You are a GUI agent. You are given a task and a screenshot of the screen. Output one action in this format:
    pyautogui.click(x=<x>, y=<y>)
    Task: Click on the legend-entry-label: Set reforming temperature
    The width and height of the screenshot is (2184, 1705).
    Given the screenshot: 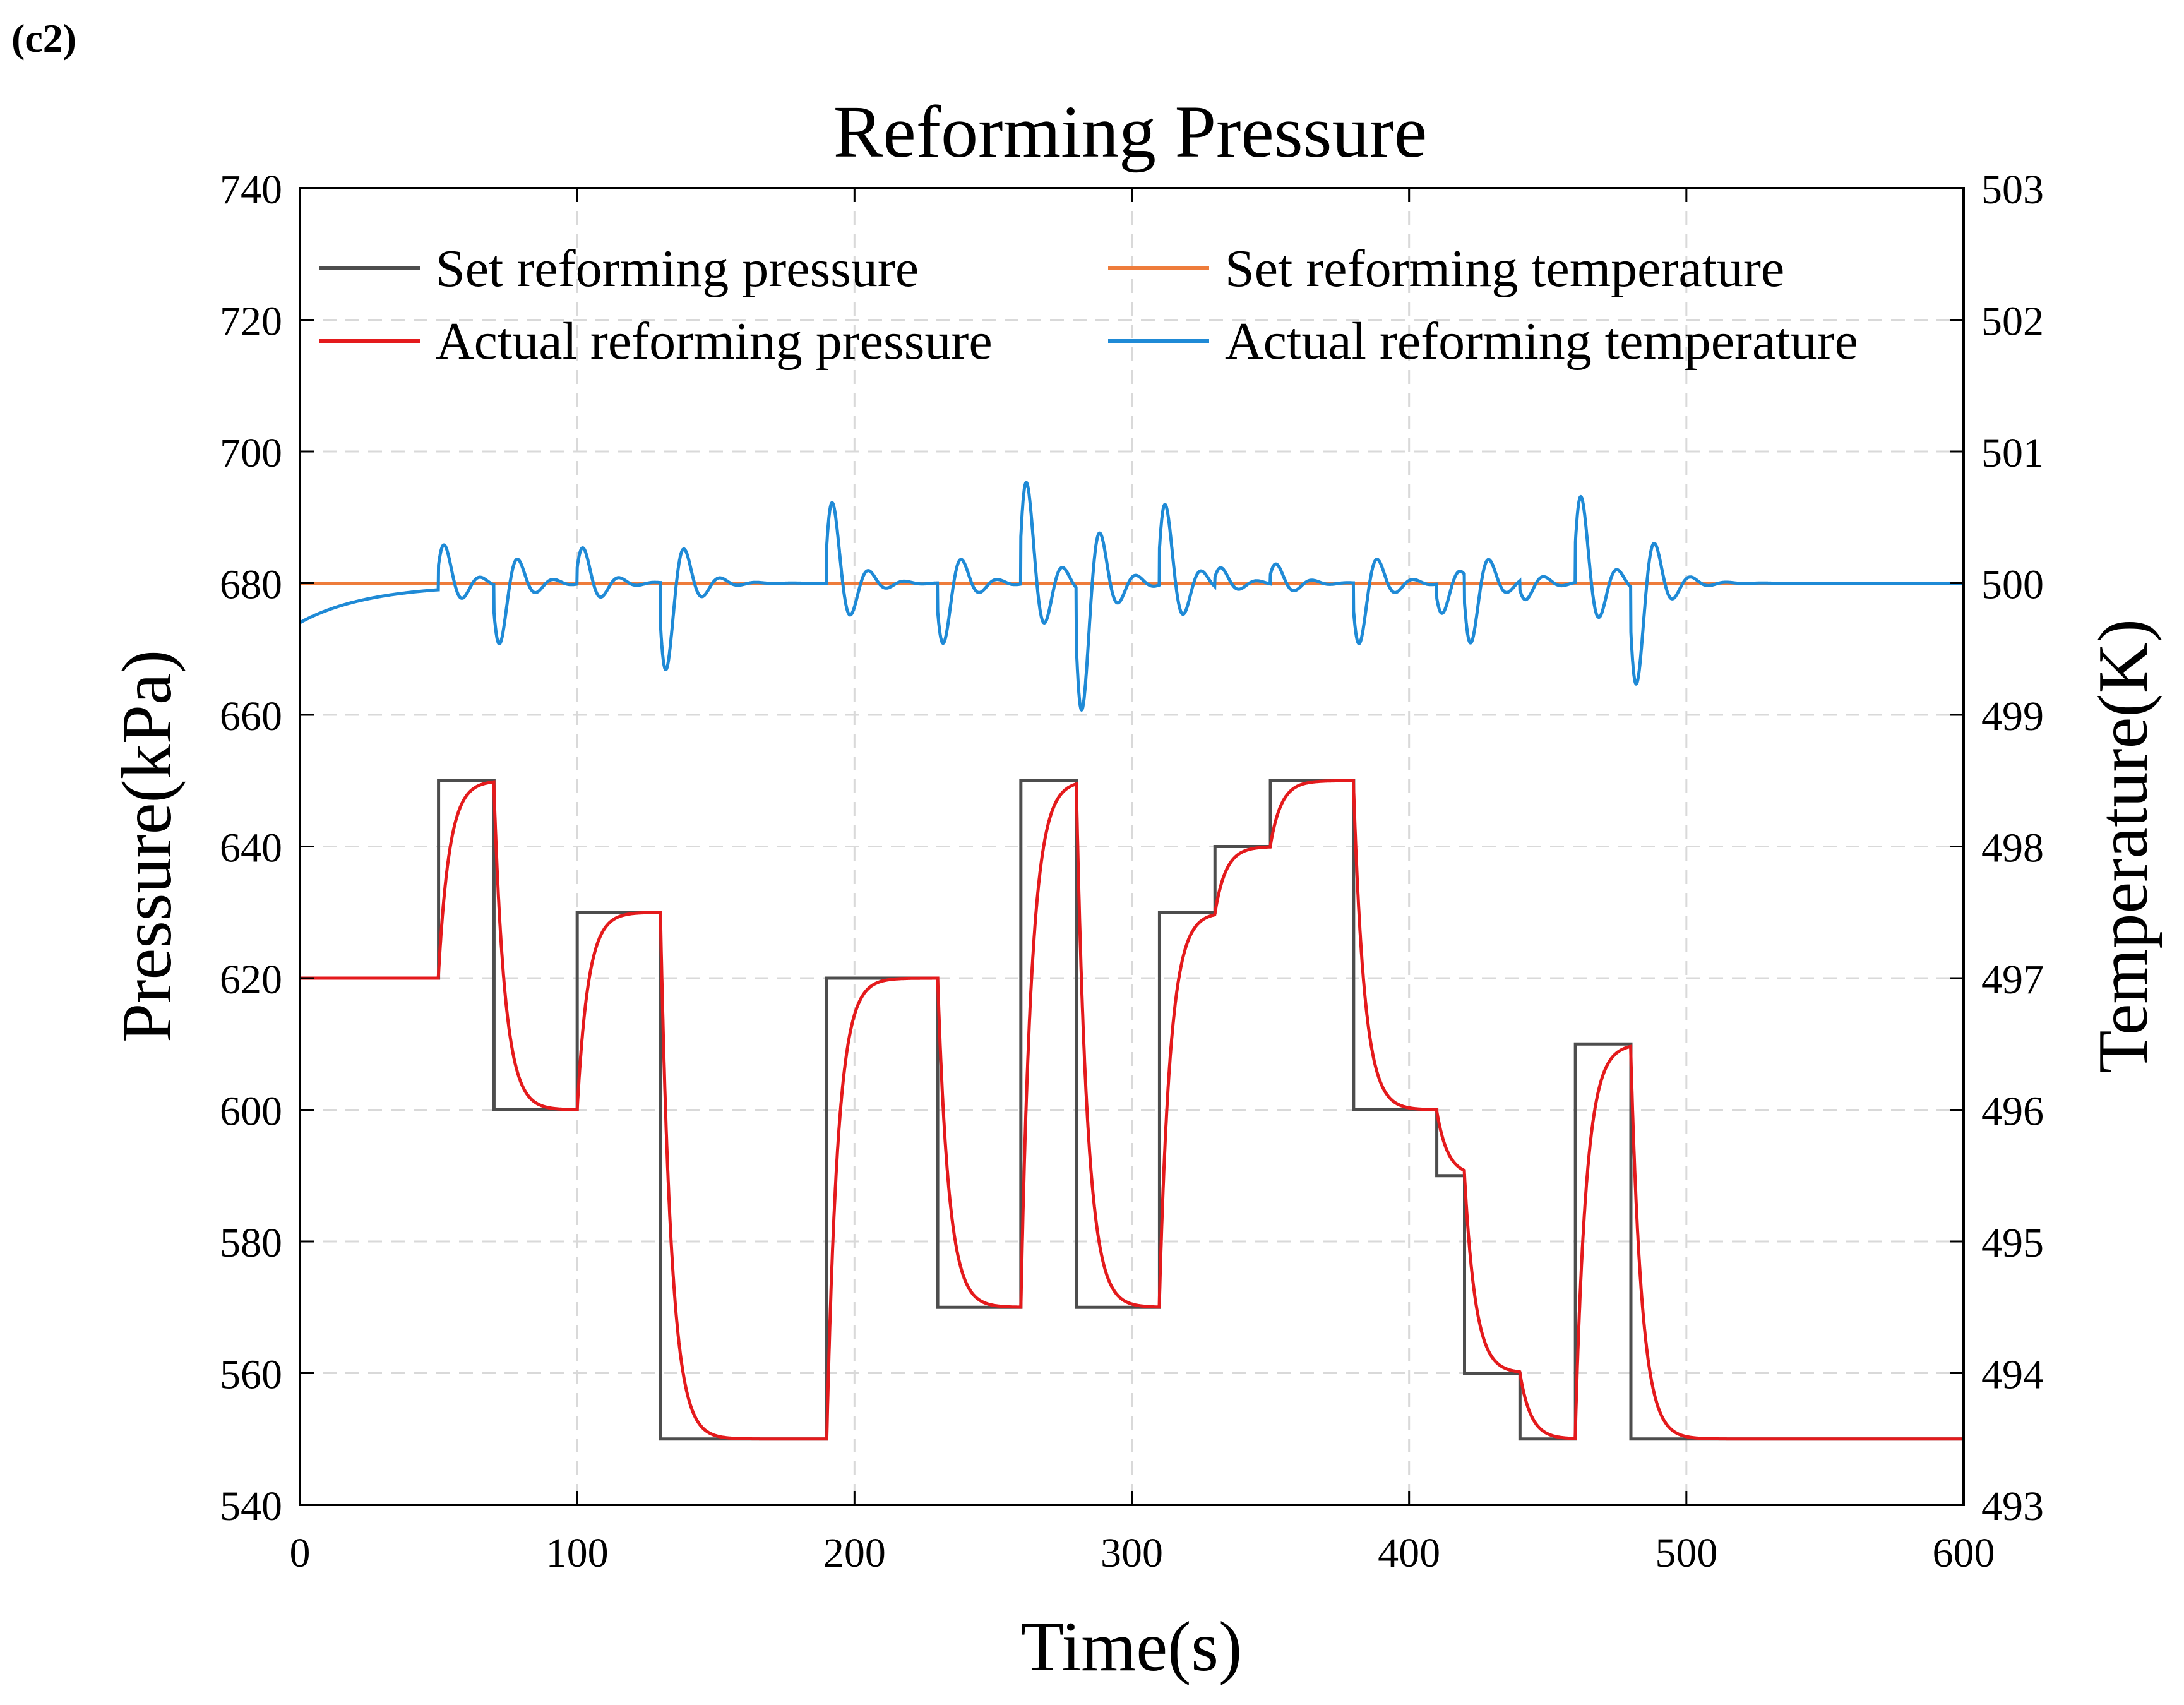 What is the action you would take?
    pyautogui.click(x=1504, y=268)
    